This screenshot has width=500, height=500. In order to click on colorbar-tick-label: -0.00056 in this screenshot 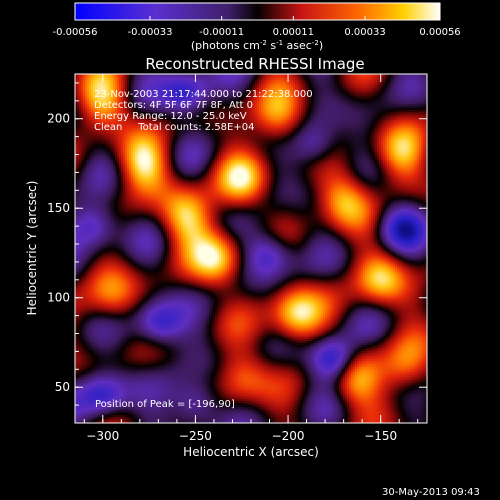, I will do `click(75, 32)`.